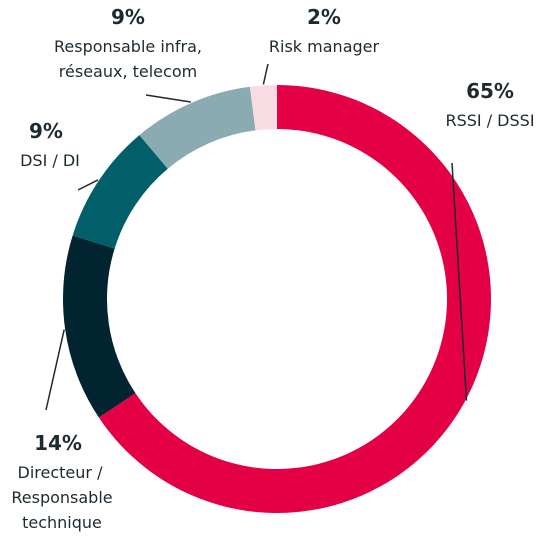  What do you see at coordinates (50, 144) in the screenshot?
I see `slice-label-dsi-di: 9% DSI / DI` at bounding box center [50, 144].